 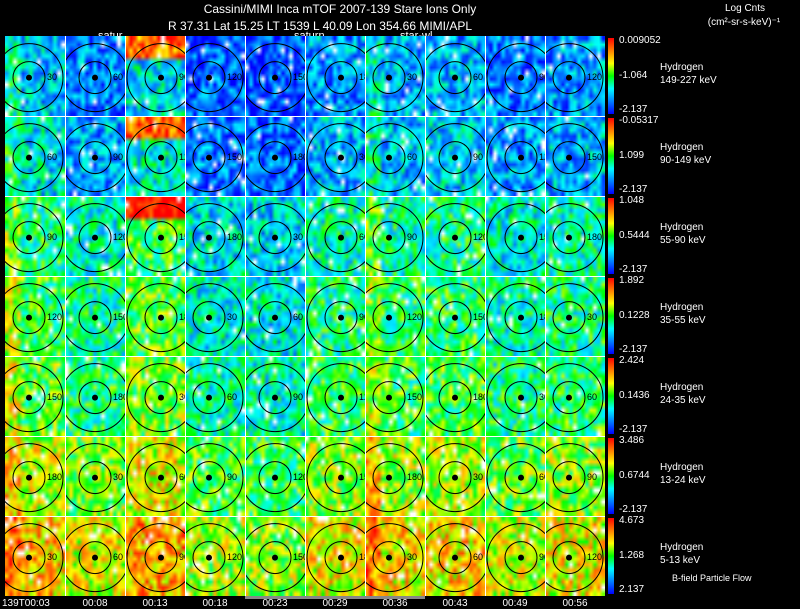 What do you see at coordinates (215, 603) in the screenshot?
I see `time-tick-label: 00:18` at bounding box center [215, 603].